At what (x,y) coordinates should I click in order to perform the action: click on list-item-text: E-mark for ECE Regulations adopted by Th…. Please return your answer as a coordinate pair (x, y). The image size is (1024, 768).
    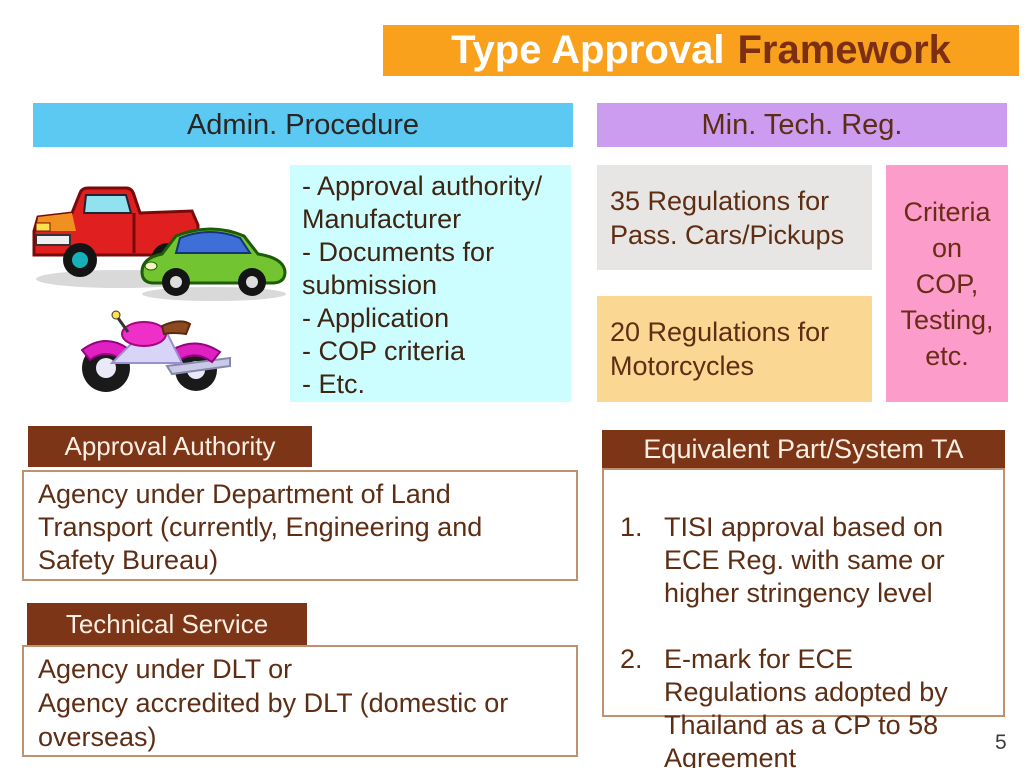
    Looking at the image, I should click on (806, 706).